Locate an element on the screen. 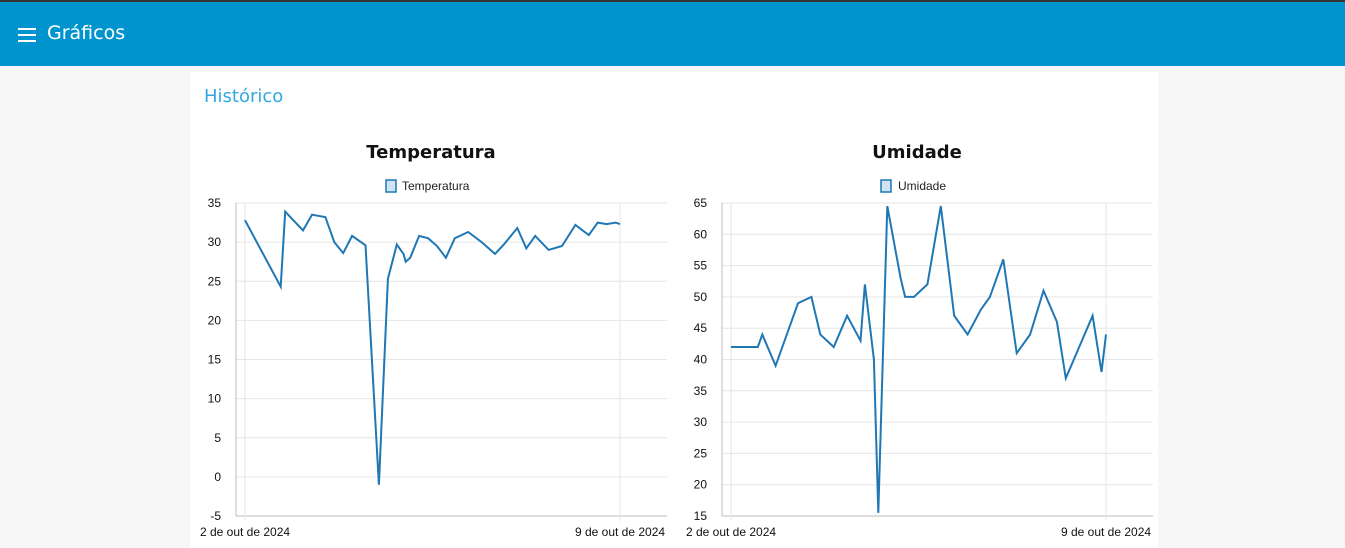 The width and height of the screenshot is (1345, 548). app-bar: Gráficos is located at coordinates (672, 33).